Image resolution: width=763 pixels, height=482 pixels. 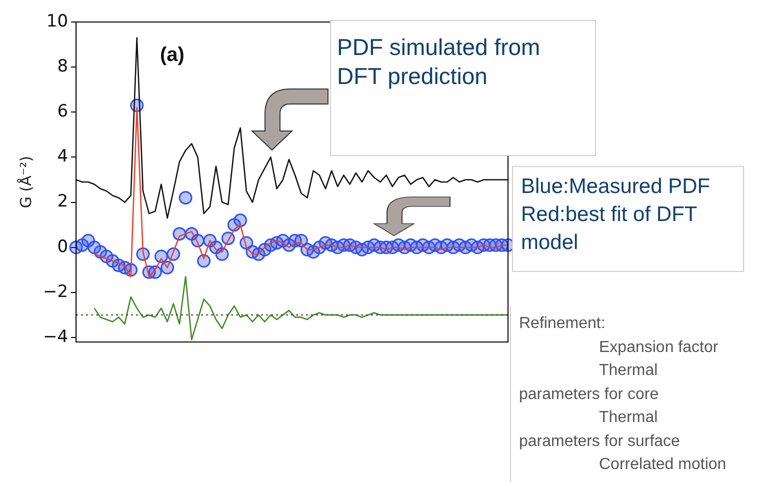 What do you see at coordinates (62, 202) in the screenshot?
I see `y-tick-label: 2` at bounding box center [62, 202].